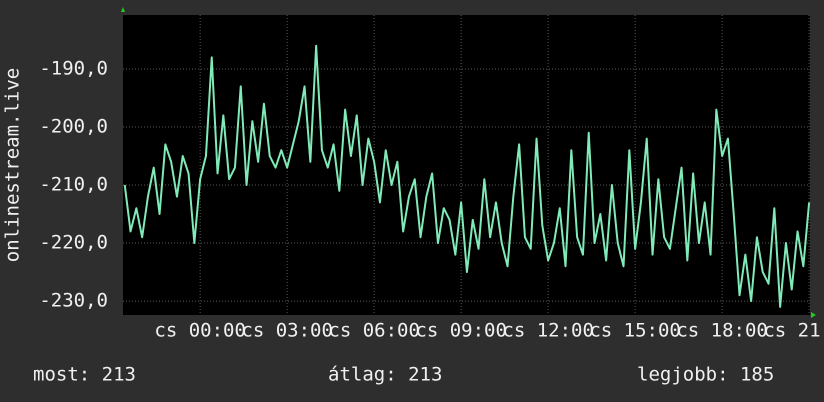  I want to click on y-axis-label: onlinestream.live, so click(13, 165).